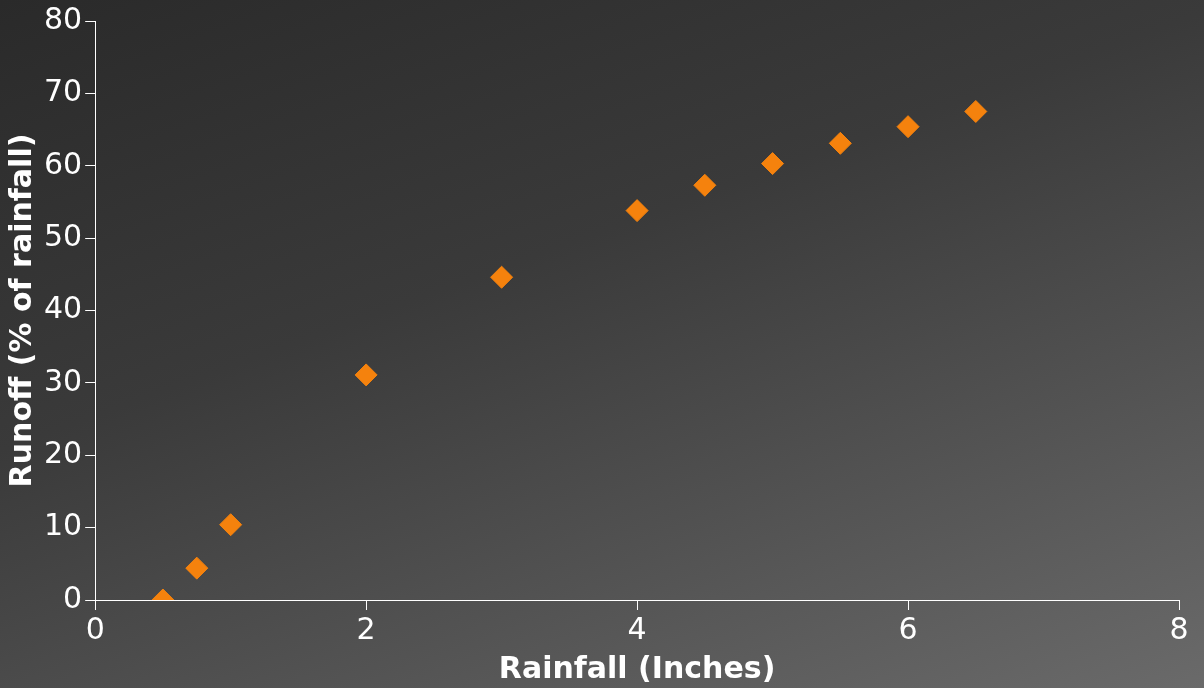 The image size is (1204, 688). Describe the element at coordinates (63, 163) in the screenshot. I see `y-tick-label: 60` at that location.